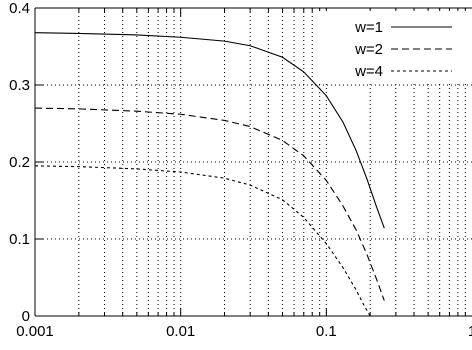 The image size is (472, 350). What do you see at coordinates (26, 316) in the screenshot?
I see `y-tick-label: 0` at bounding box center [26, 316].